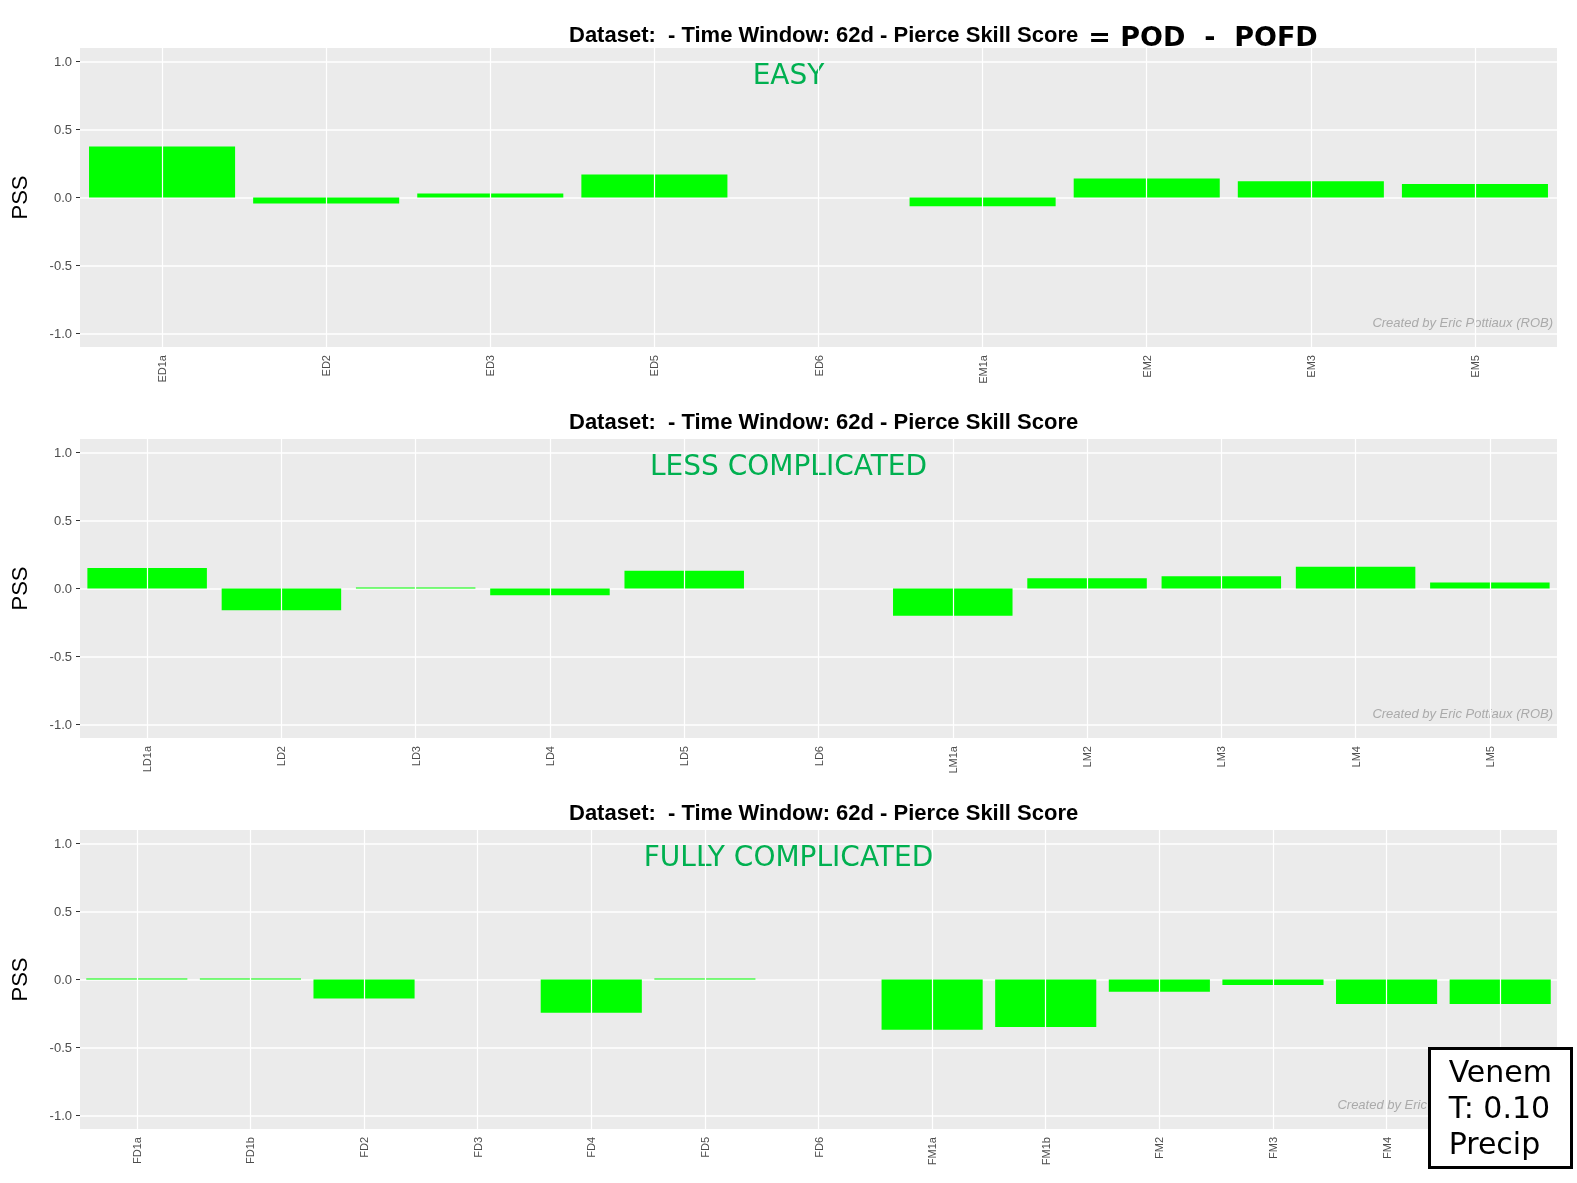 Image resolution: width=1577 pixels, height=1183 pixels. What do you see at coordinates (982, 369) in the screenshot?
I see `x-tick-label: EM1a` at bounding box center [982, 369].